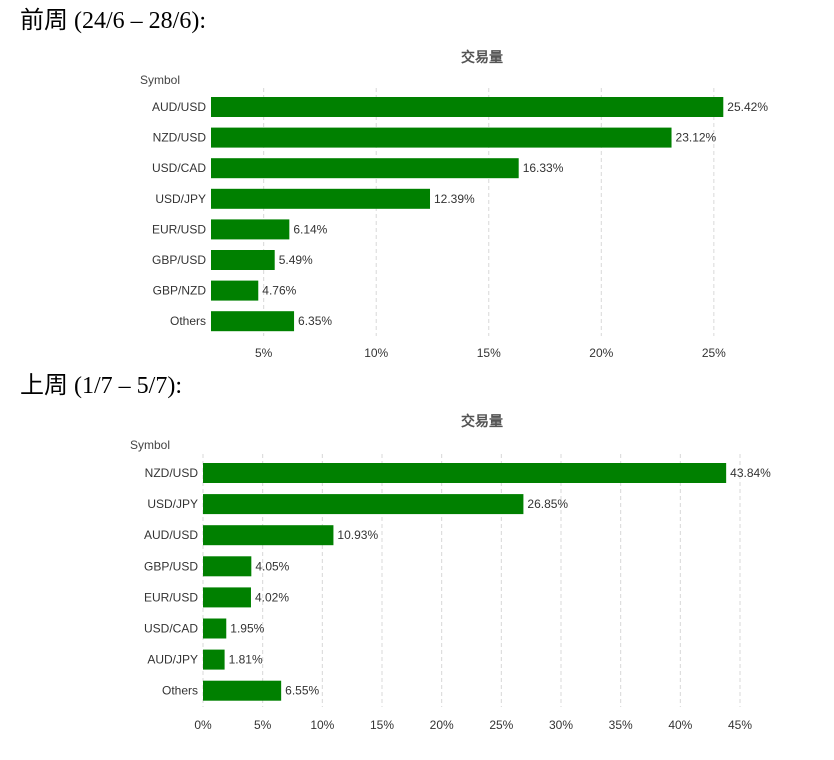  What do you see at coordinates (696, 138) in the screenshot?
I see `week1-data-label: 23.12%` at bounding box center [696, 138].